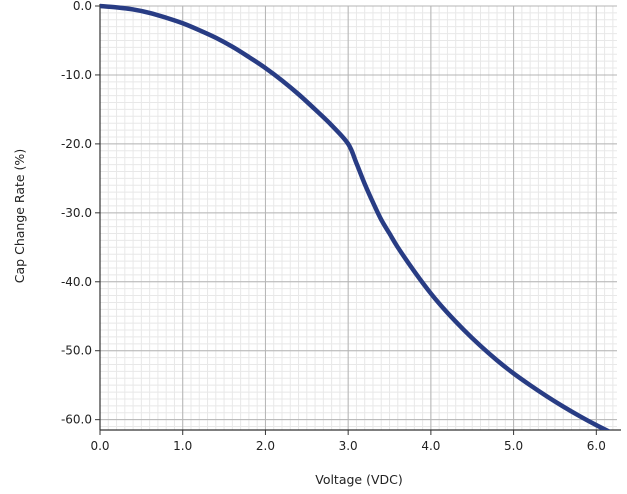 This screenshot has width=627, height=494. What do you see at coordinates (430, 446) in the screenshot?
I see `x-tick-label: 4.0` at bounding box center [430, 446].